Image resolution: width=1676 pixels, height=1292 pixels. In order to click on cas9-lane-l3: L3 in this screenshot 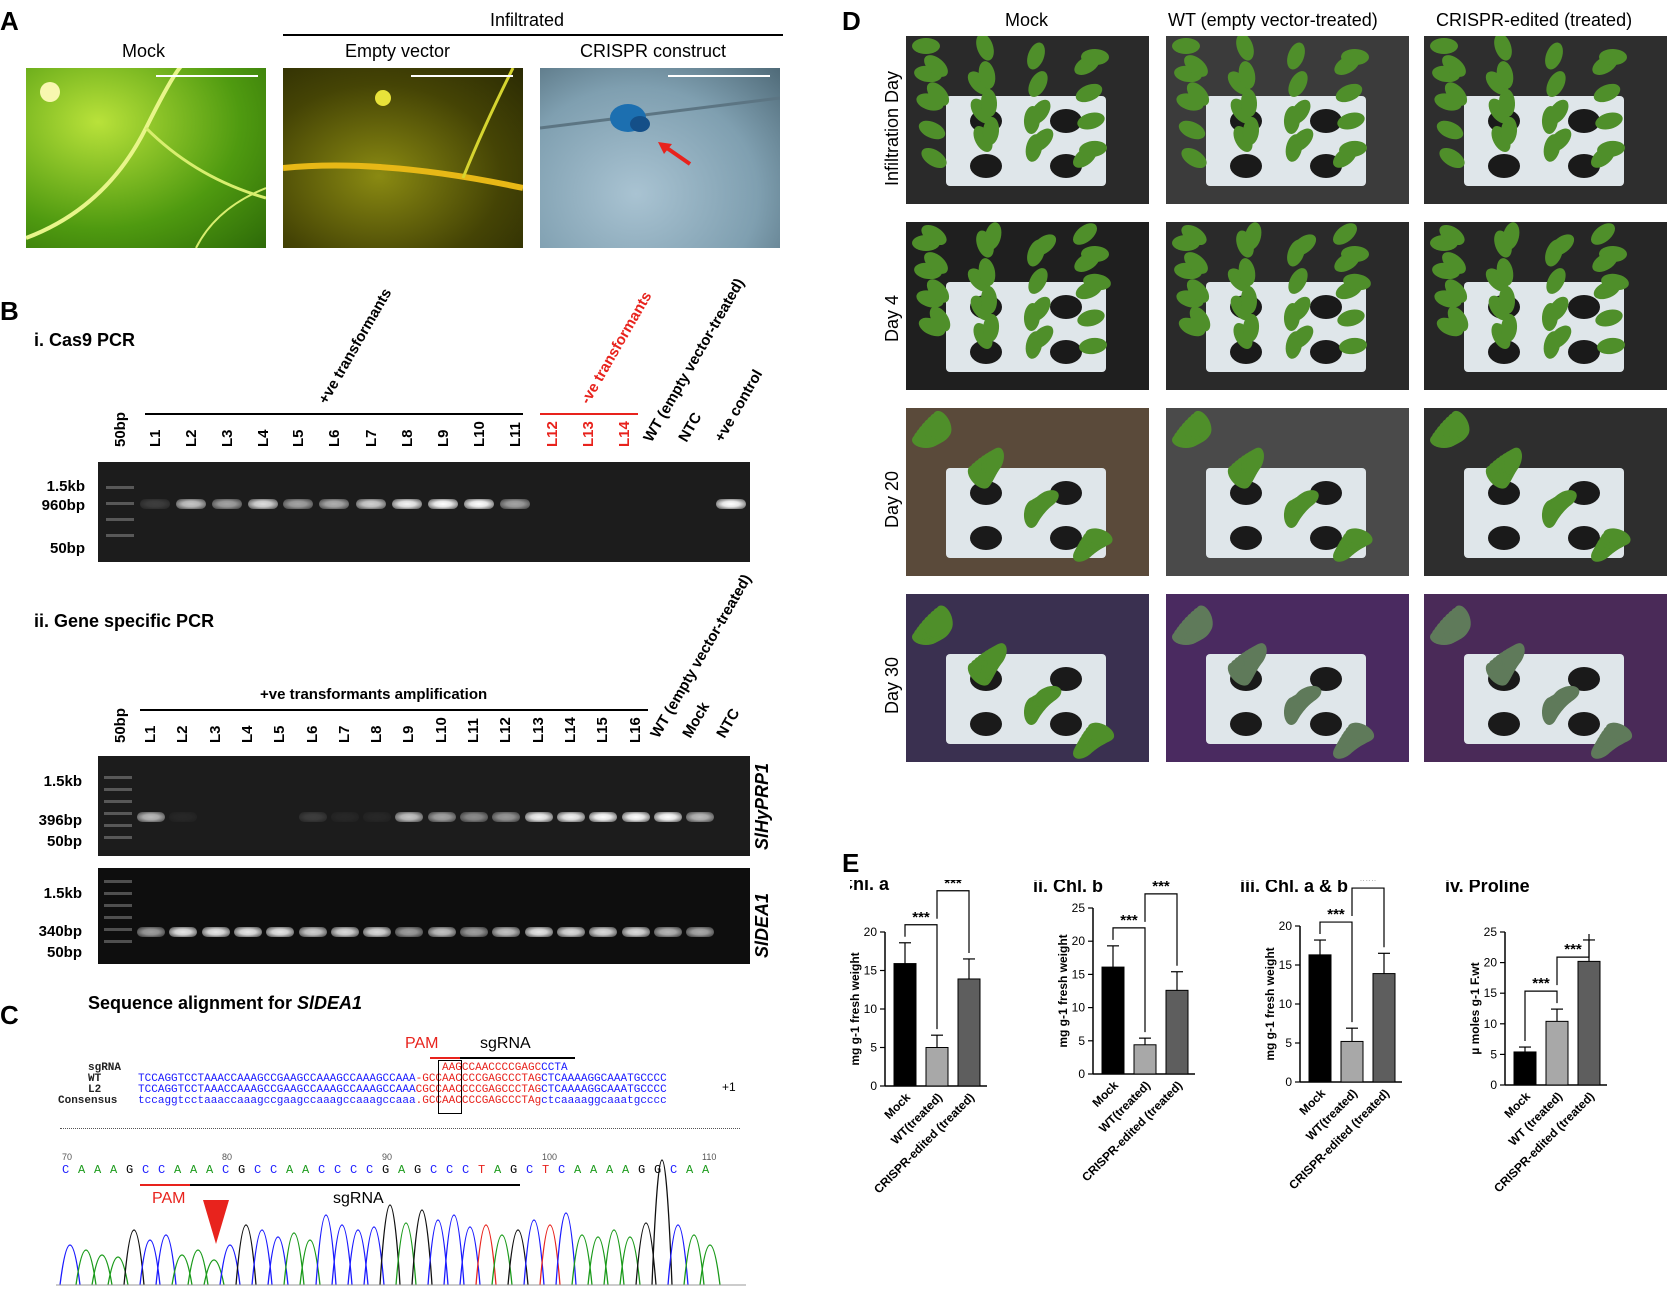, I will do `click(227, 438)`.